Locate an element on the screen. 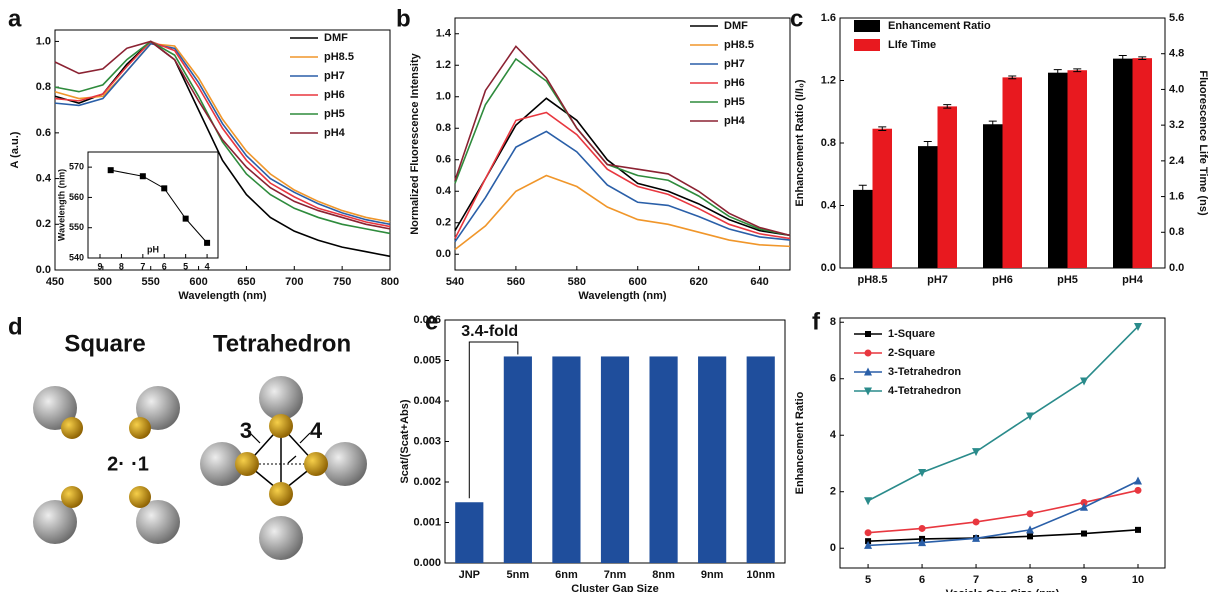  silver-sphere is located at coordinates (222, 464).